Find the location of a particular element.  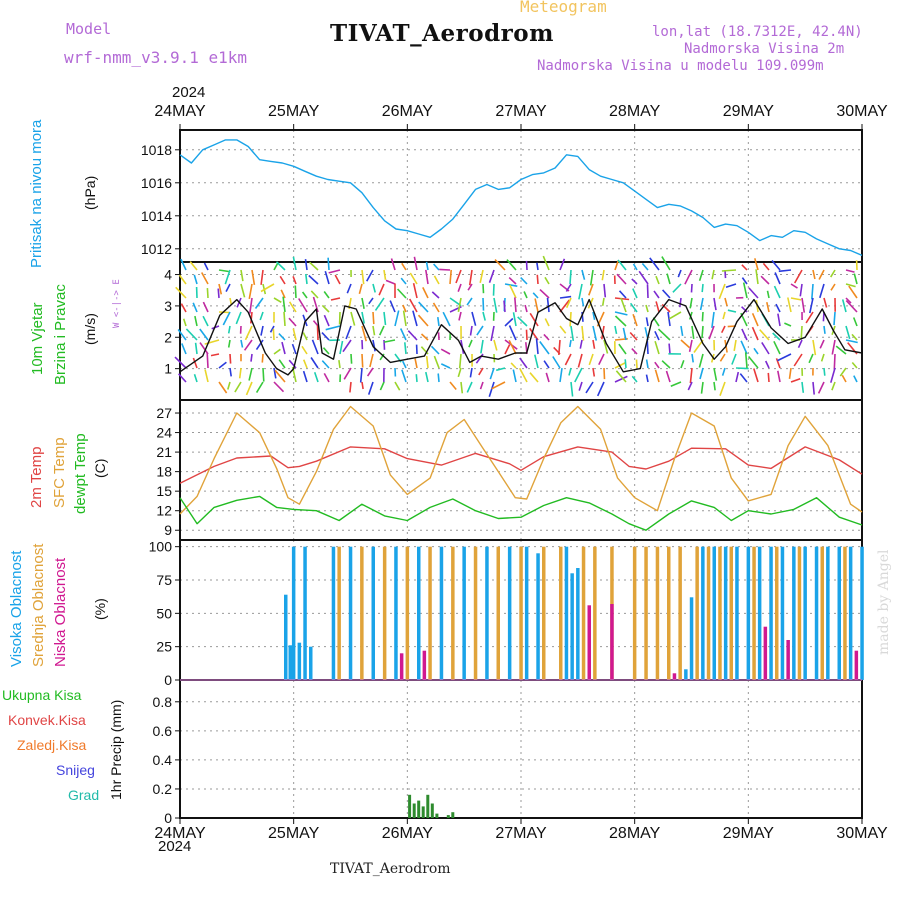

y-tick-label: 100 is located at coordinates (161, 547).